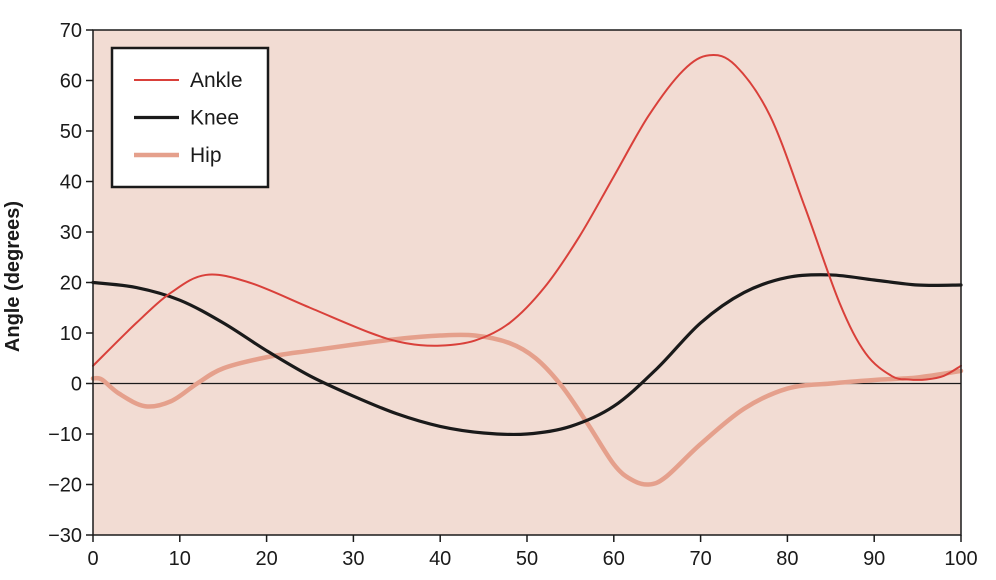 The image size is (996, 580). What do you see at coordinates (214, 118) in the screenshot?
I see `legend-label-knee: Knee` at bounding box center [214, 118].